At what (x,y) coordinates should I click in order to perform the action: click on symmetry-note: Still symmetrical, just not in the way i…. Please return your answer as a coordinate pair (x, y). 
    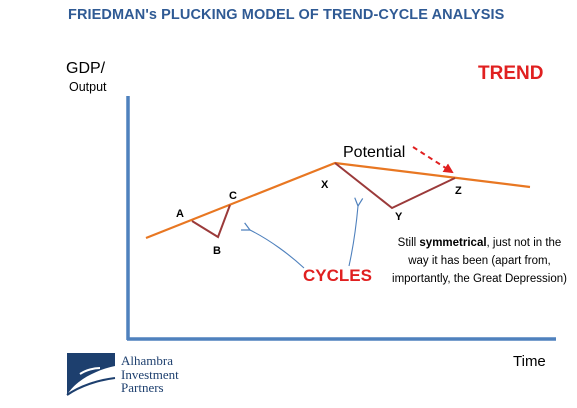
    Looking at the image, I should click on (479, 261).